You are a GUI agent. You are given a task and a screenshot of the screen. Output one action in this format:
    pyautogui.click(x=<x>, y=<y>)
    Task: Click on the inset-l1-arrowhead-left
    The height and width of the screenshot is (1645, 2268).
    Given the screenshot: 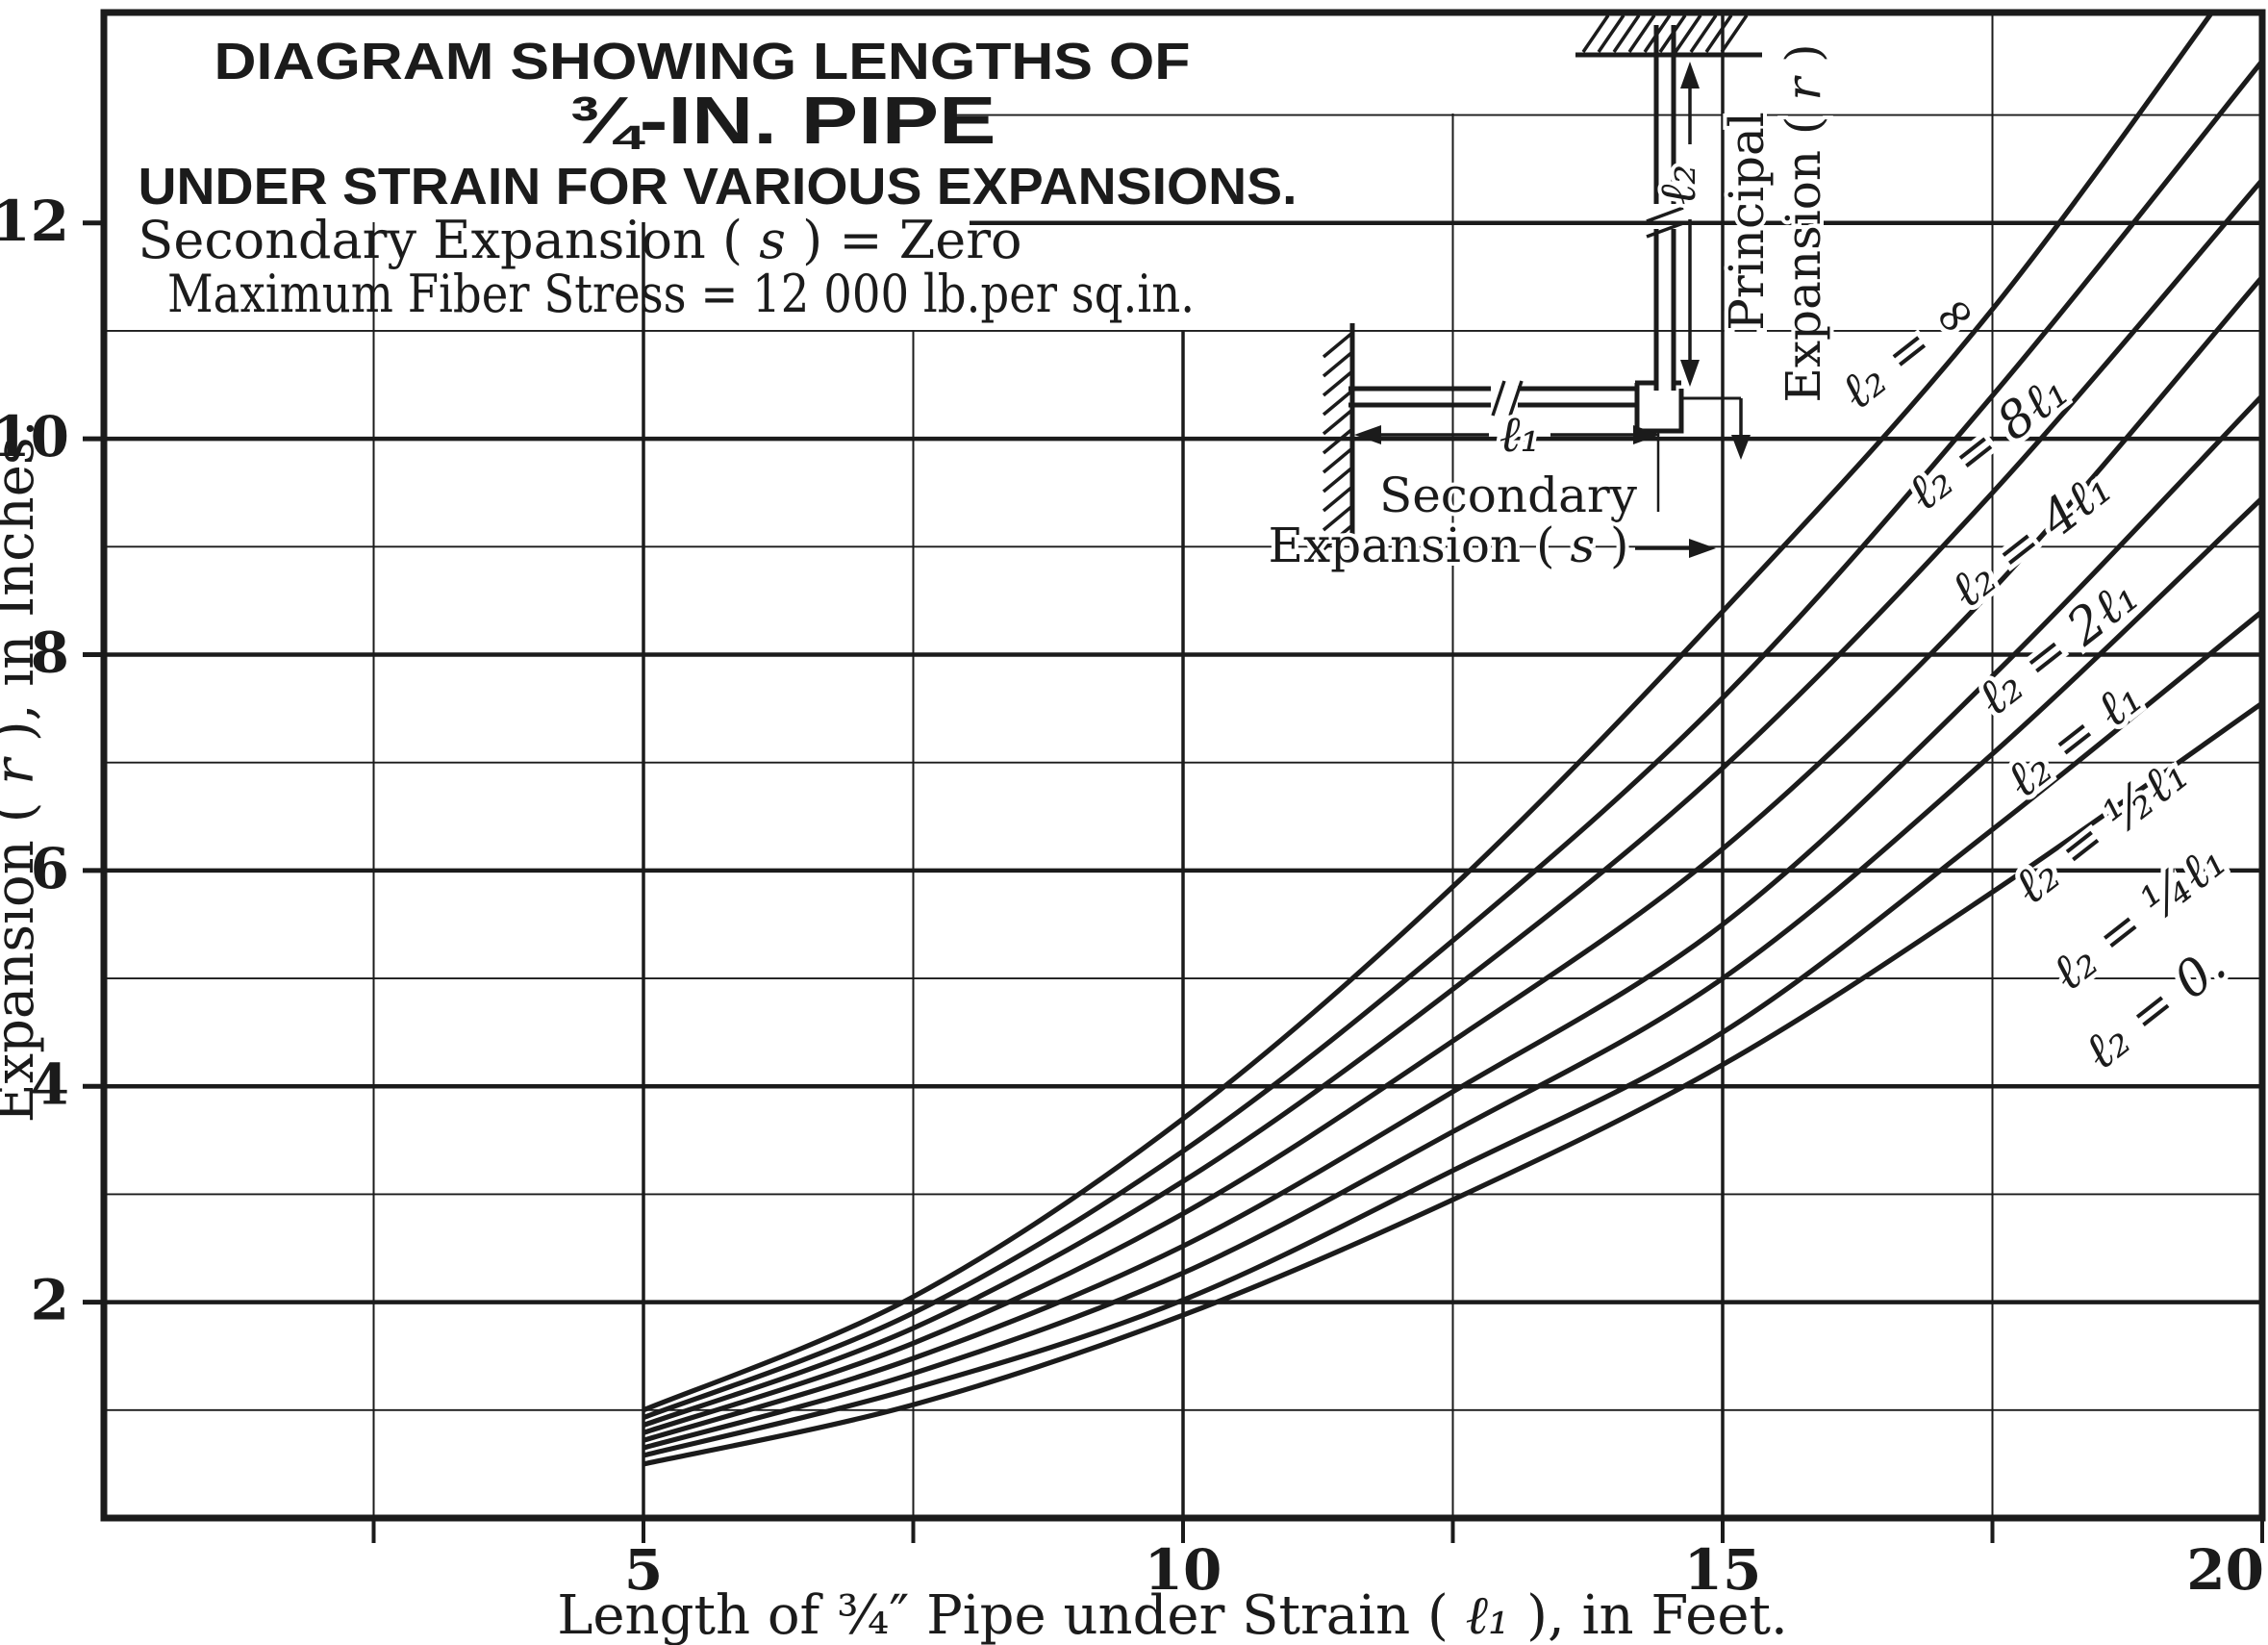 What is the action you would take?
    pyautogui.click(x=1368, y=434)
    